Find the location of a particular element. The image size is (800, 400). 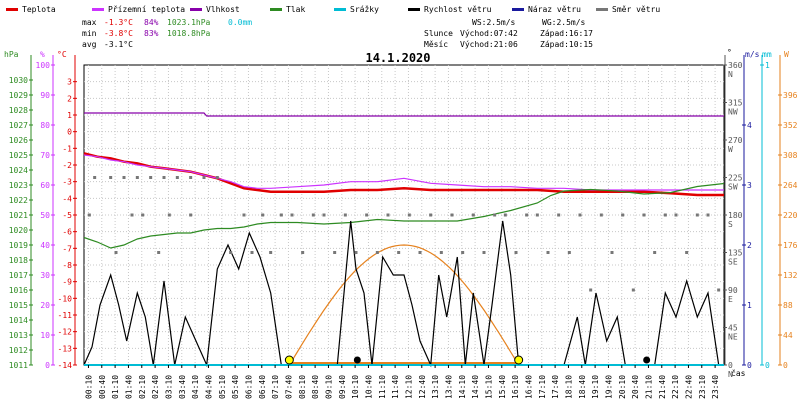

axis-tick-label-ms: 3 is located at coordinates (749, 185).